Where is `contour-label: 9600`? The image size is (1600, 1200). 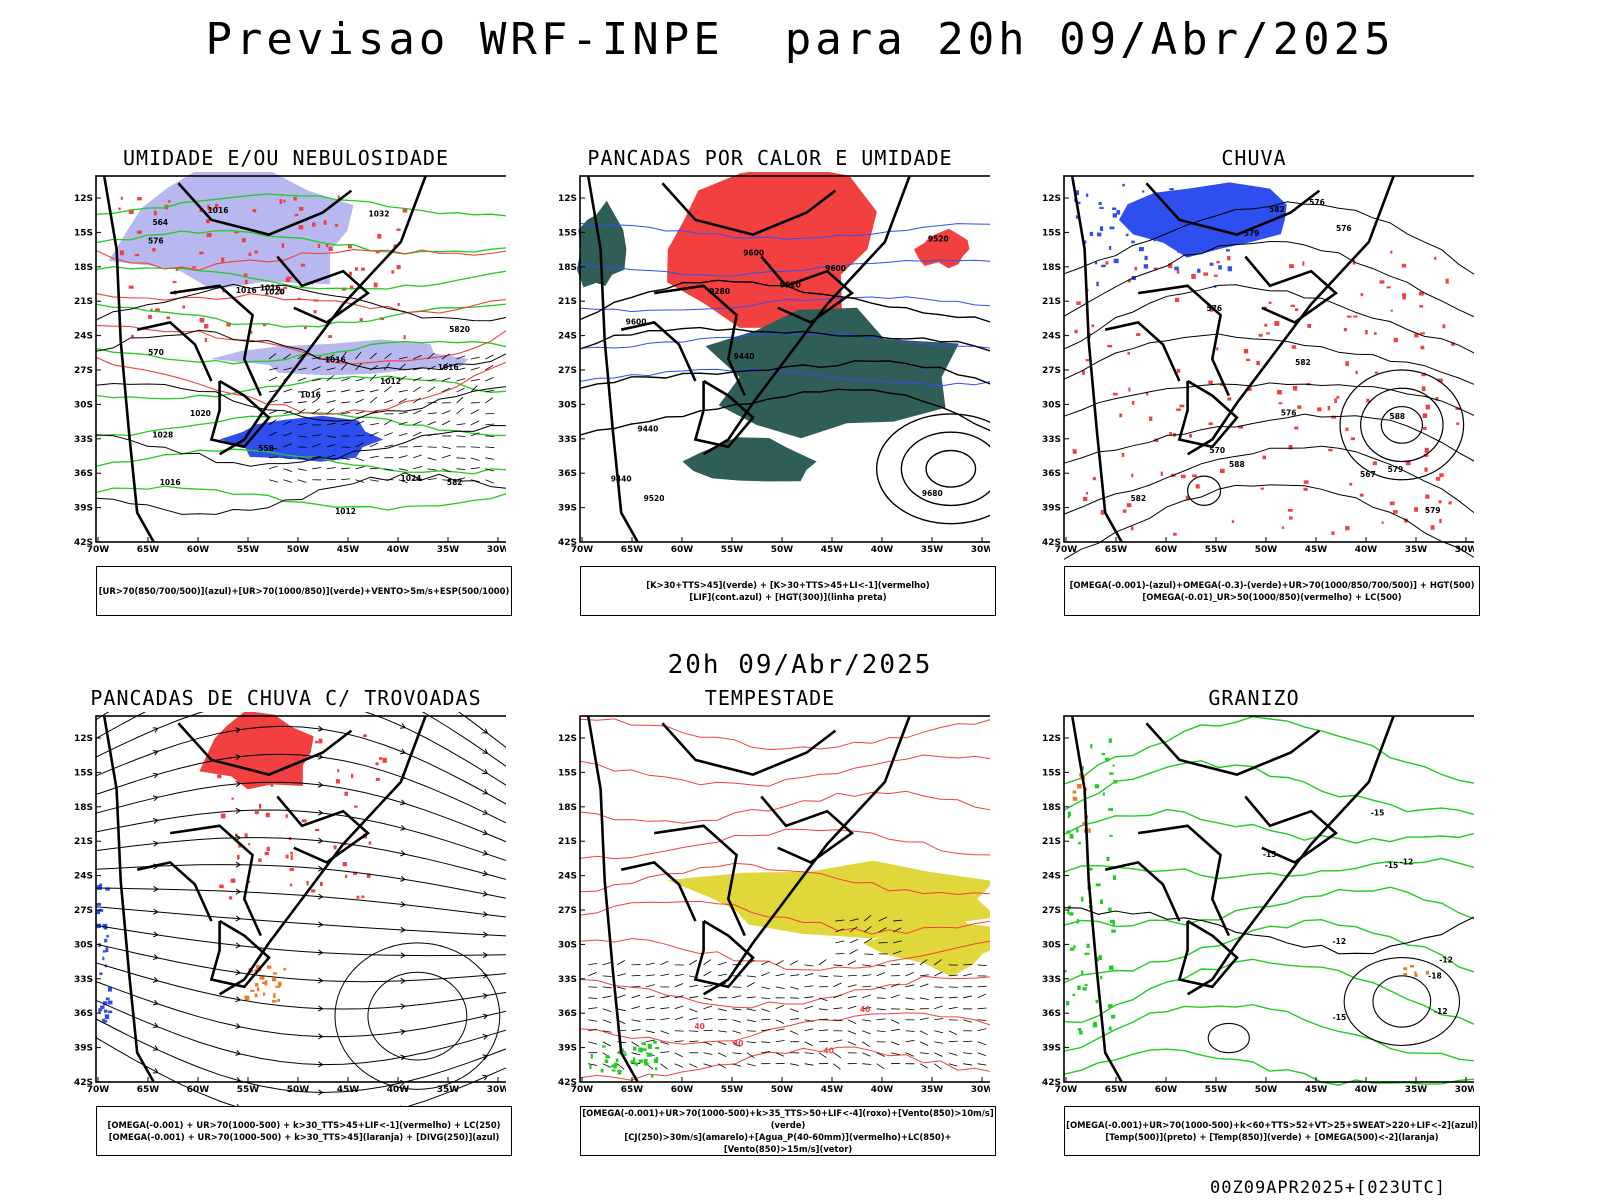
contour-label: 9600 is located at coordinates (636, 322).